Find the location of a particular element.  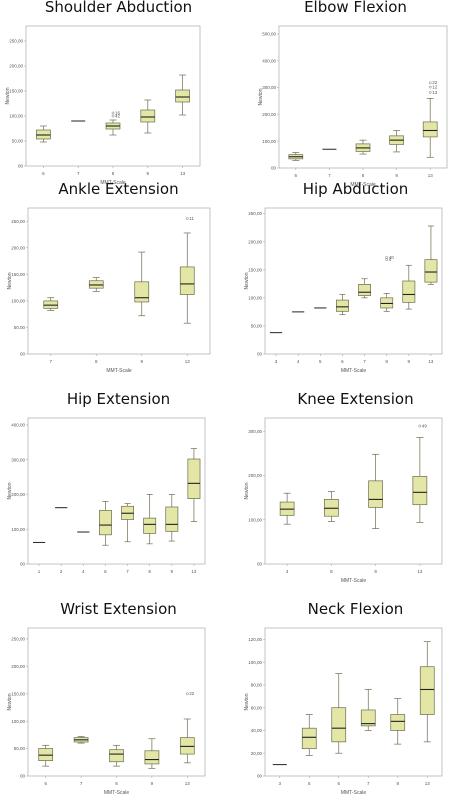

chart-title: Ankle Extension is located at coordinates (118, 189).